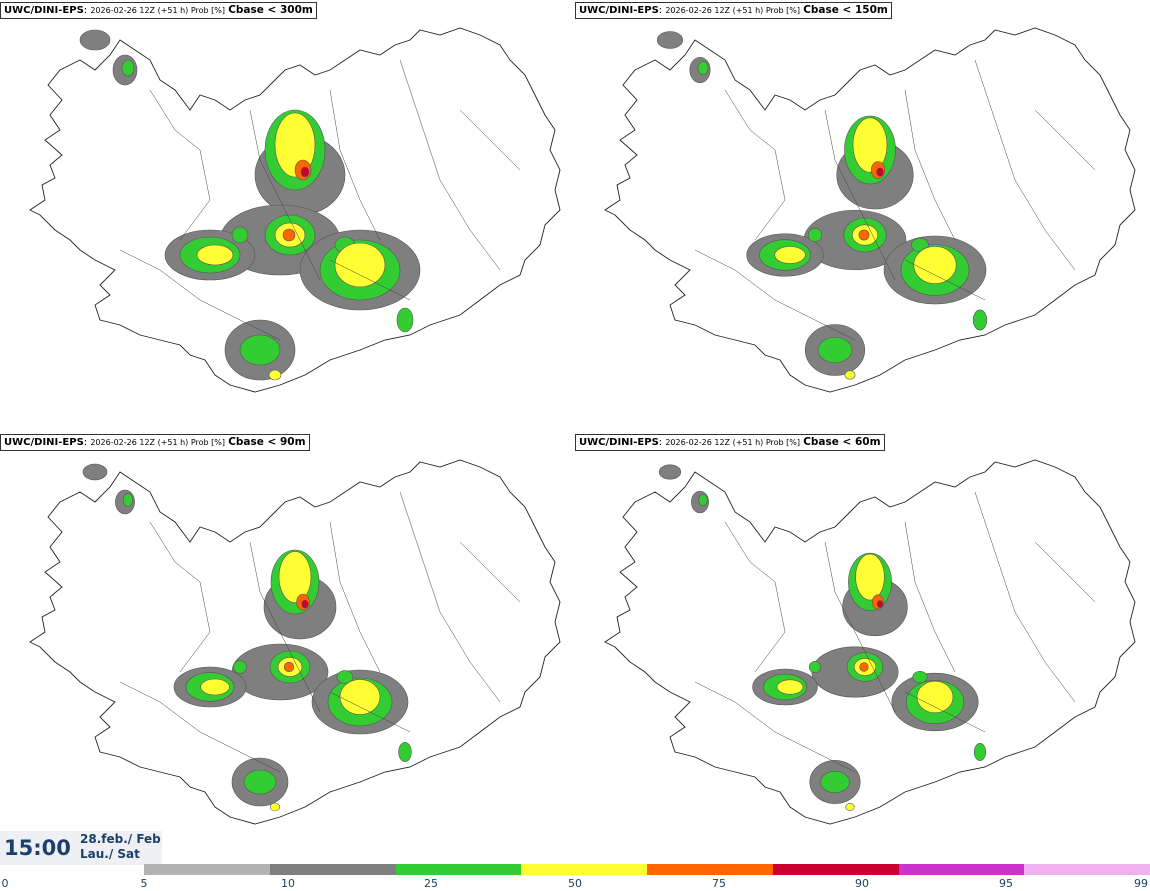 The width and height of the screenshot is (1150, 891). Describe the element at coordinates (110, 854) in the screenshot. I see `valid-weekday: Lau./ Sat` at that location.